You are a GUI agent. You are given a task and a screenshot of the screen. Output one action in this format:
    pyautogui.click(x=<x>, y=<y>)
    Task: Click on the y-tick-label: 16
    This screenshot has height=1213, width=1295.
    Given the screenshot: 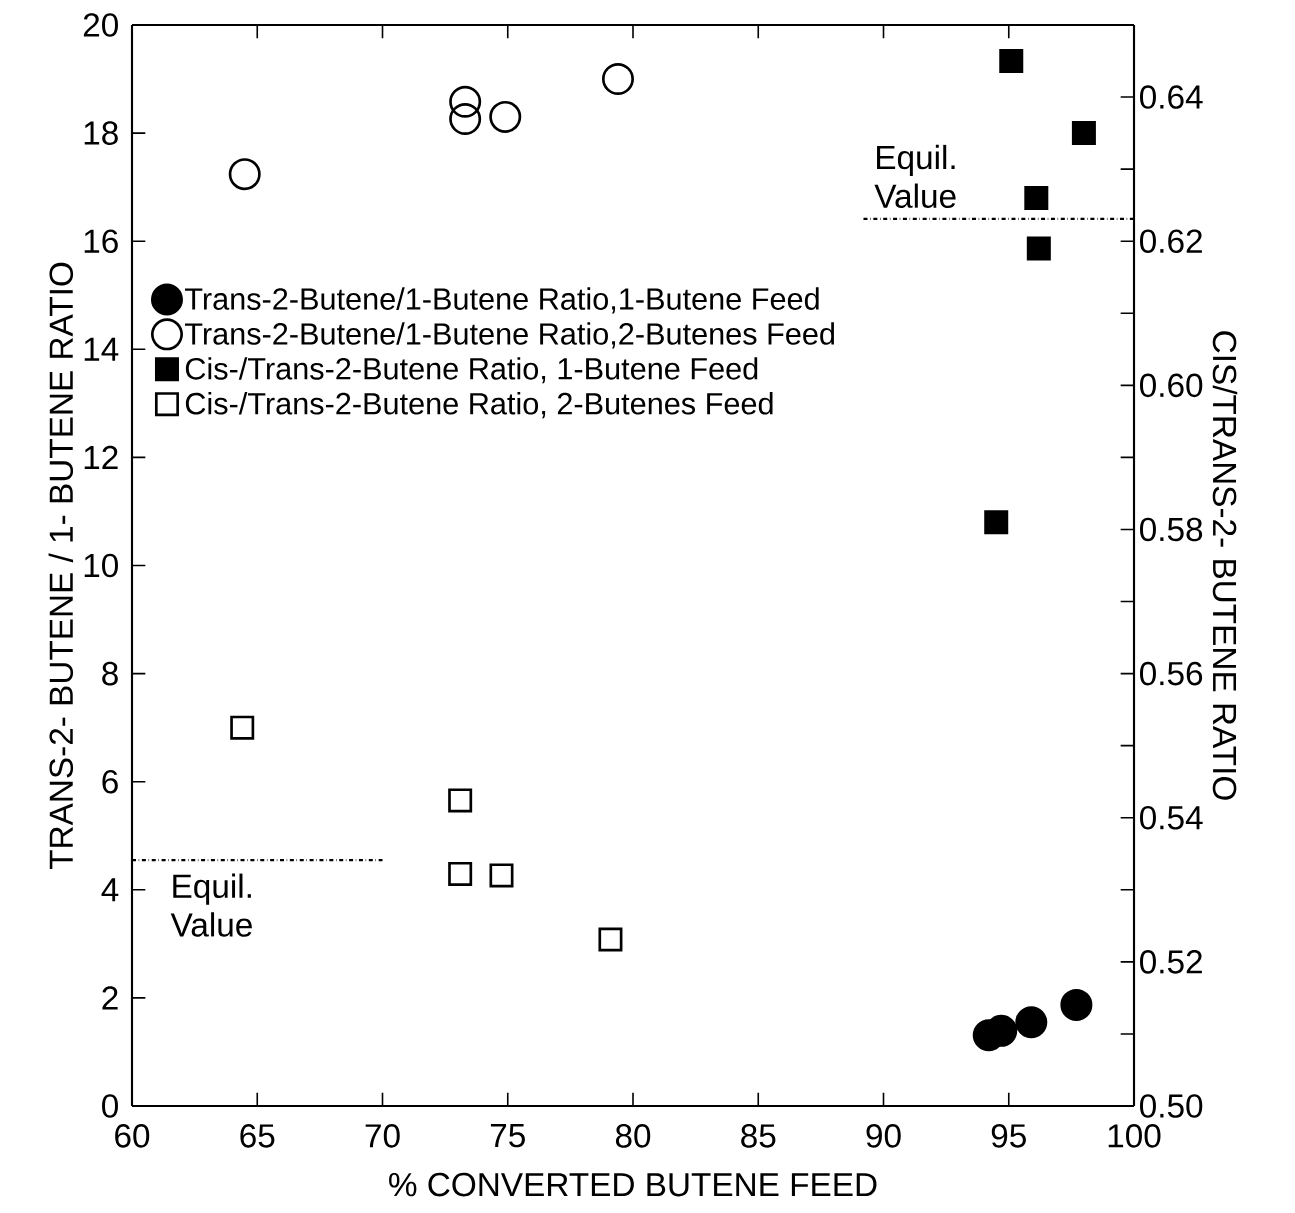 What is the action you would take?
    pyautogui.click(x=101, y=241)
    